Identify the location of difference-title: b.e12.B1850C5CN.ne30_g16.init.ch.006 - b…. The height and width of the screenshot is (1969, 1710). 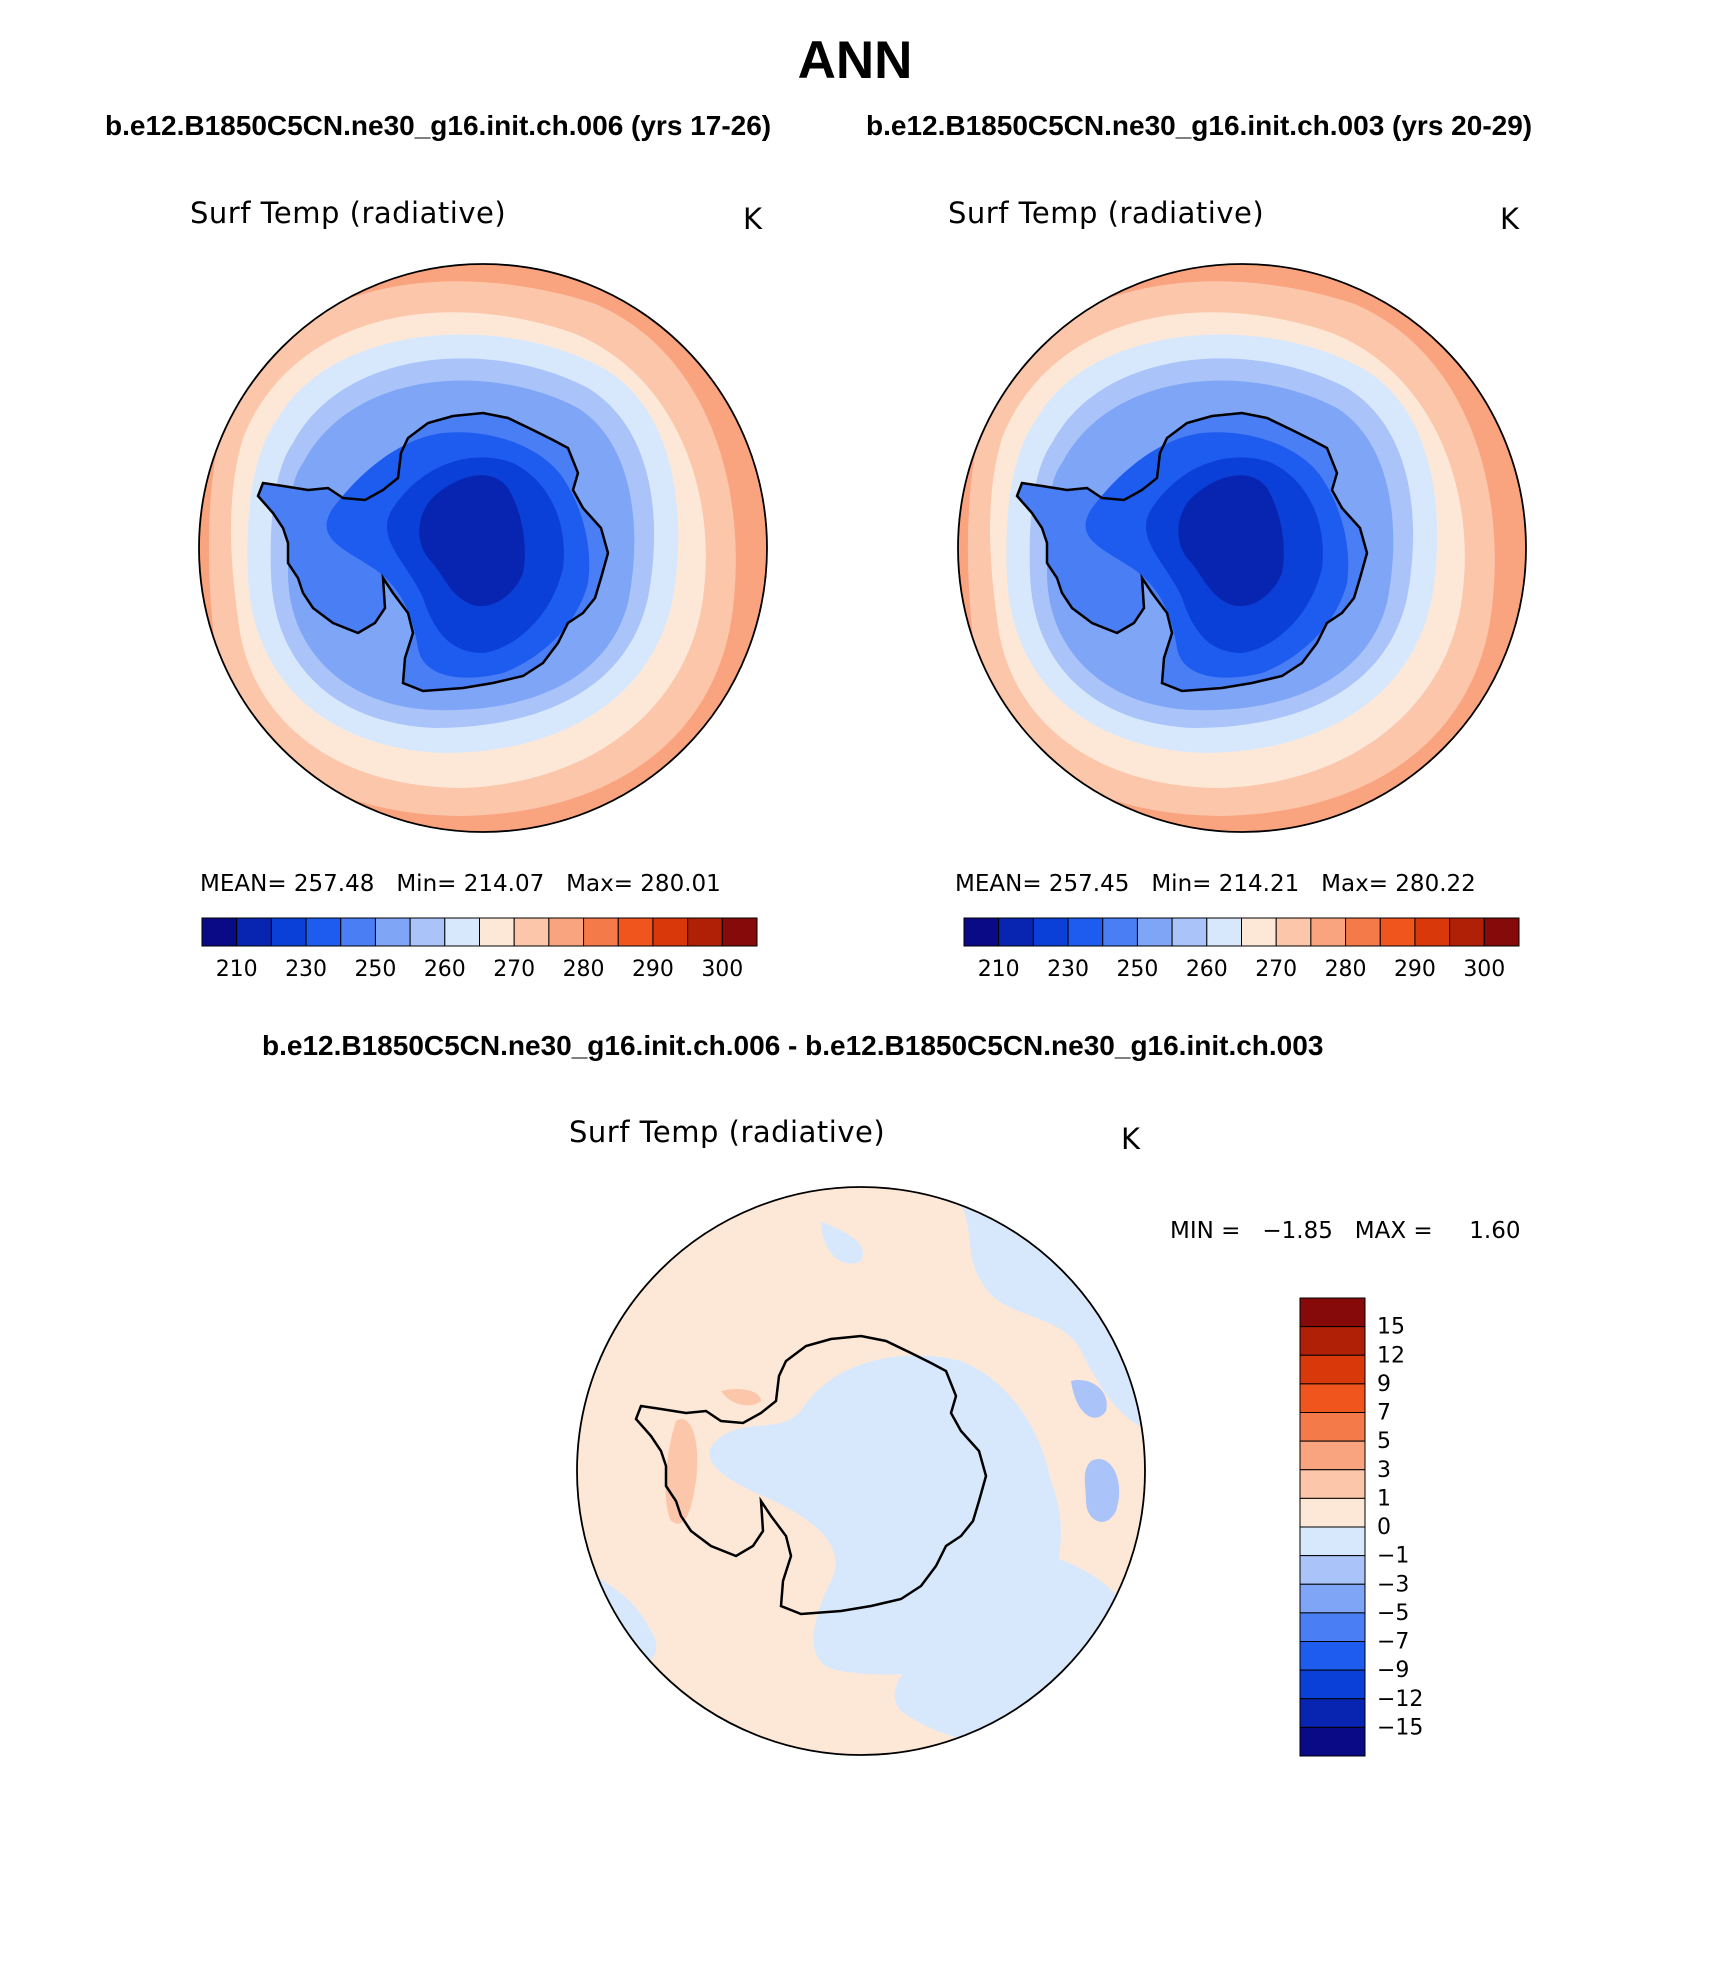
(793, 1045).